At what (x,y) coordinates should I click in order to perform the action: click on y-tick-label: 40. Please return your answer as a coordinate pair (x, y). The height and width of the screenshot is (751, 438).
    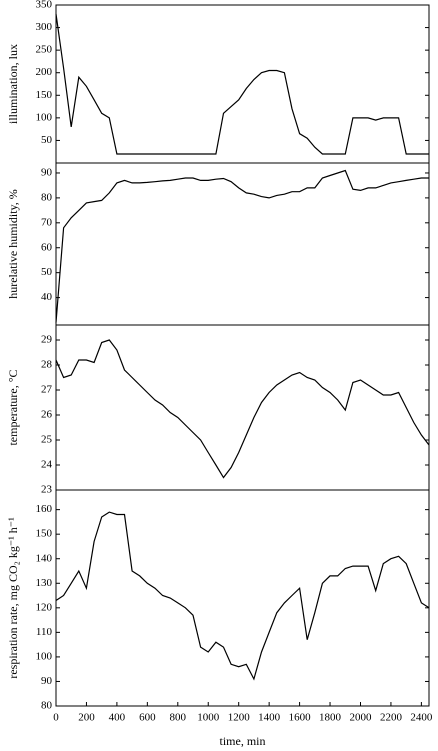
    Looking at the image, I should click on (47, 297).